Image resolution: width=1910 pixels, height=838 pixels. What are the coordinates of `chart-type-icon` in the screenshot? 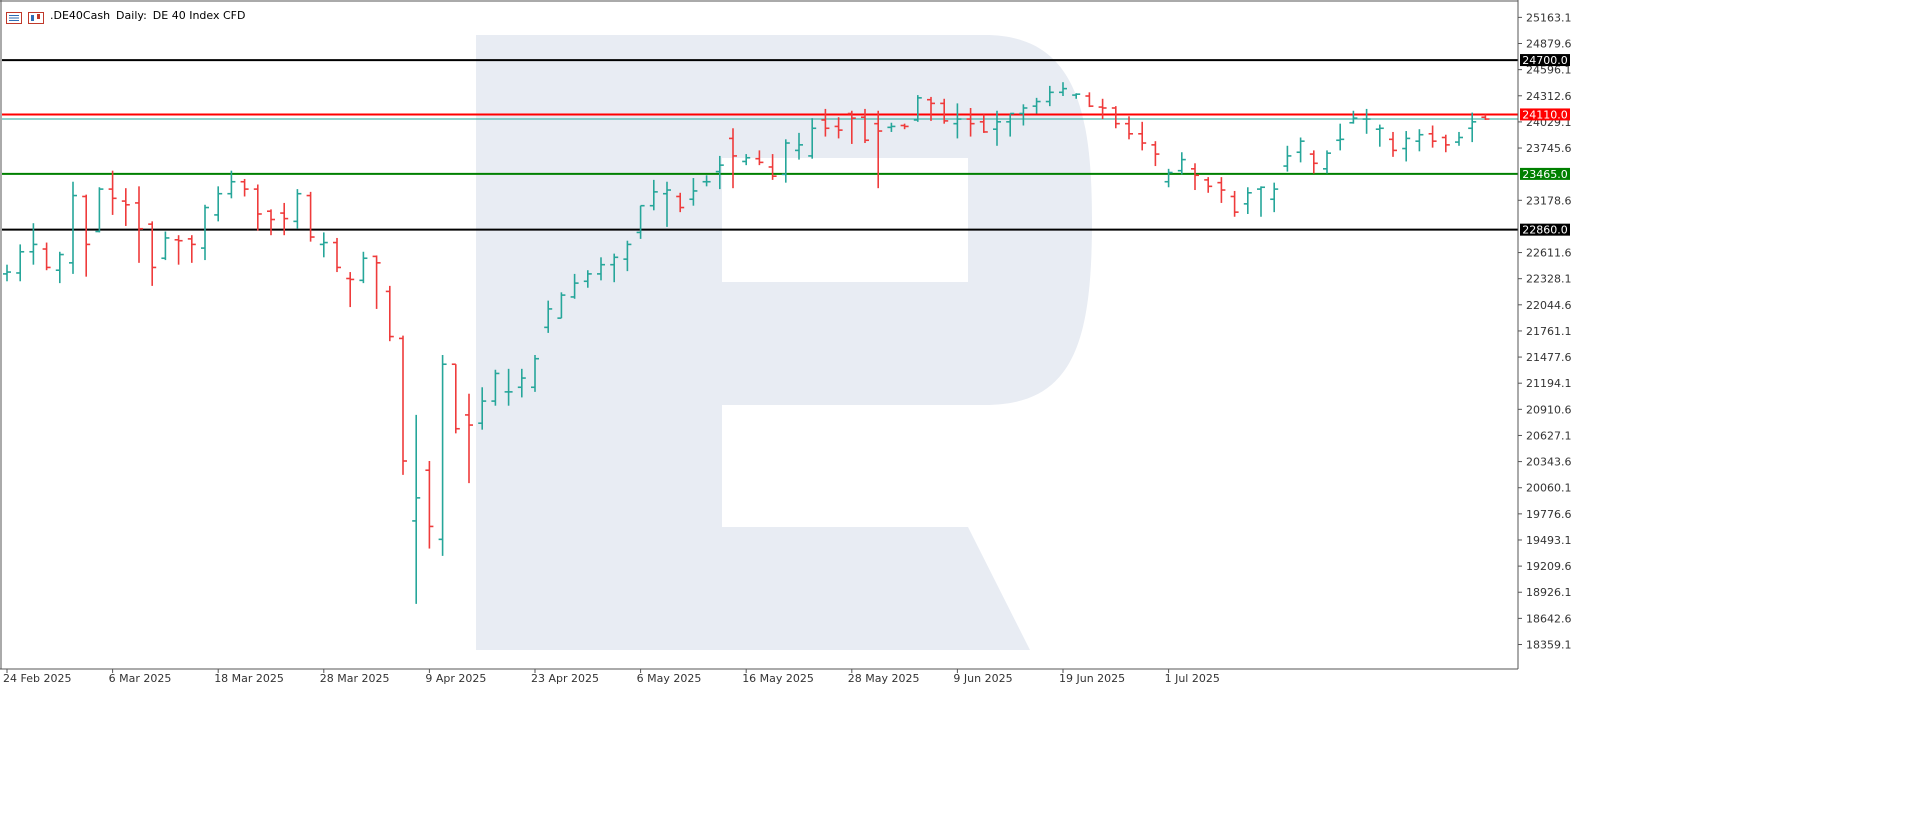 It's located at (36, 16).